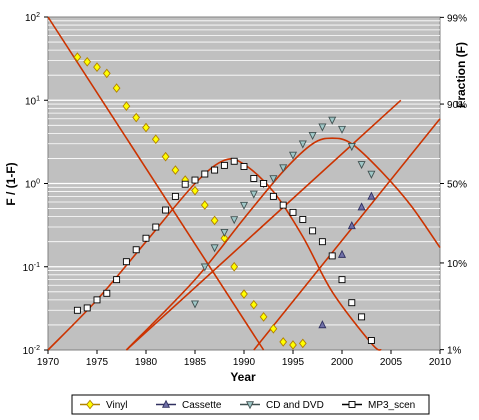 The image size is (479, 420). Describe the element at coordinates (166, 403) in the screenshot. I see `legend-marker-cassette` at that location.